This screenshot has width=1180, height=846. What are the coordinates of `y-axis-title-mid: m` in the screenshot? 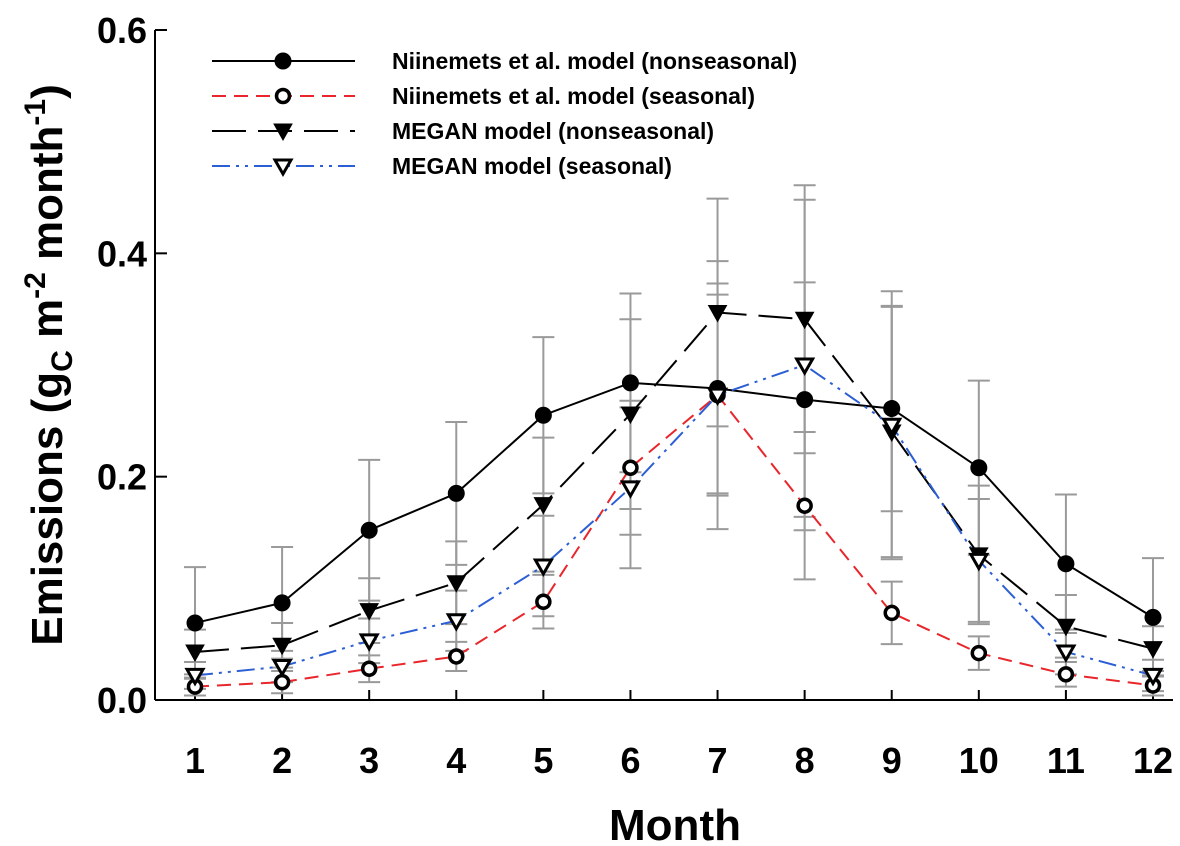 It's located at (47, 324).